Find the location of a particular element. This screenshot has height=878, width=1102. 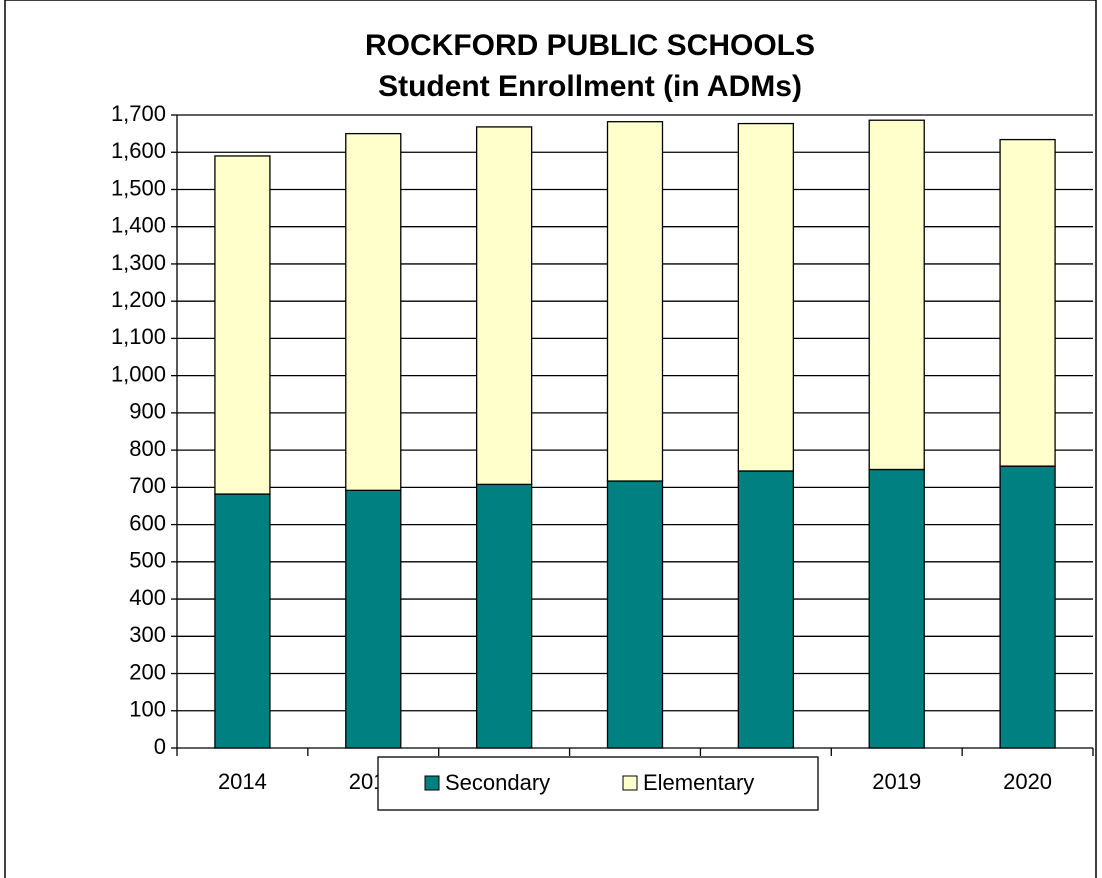

x-tick-label: 2020 is located at coordinates (1027, 781).